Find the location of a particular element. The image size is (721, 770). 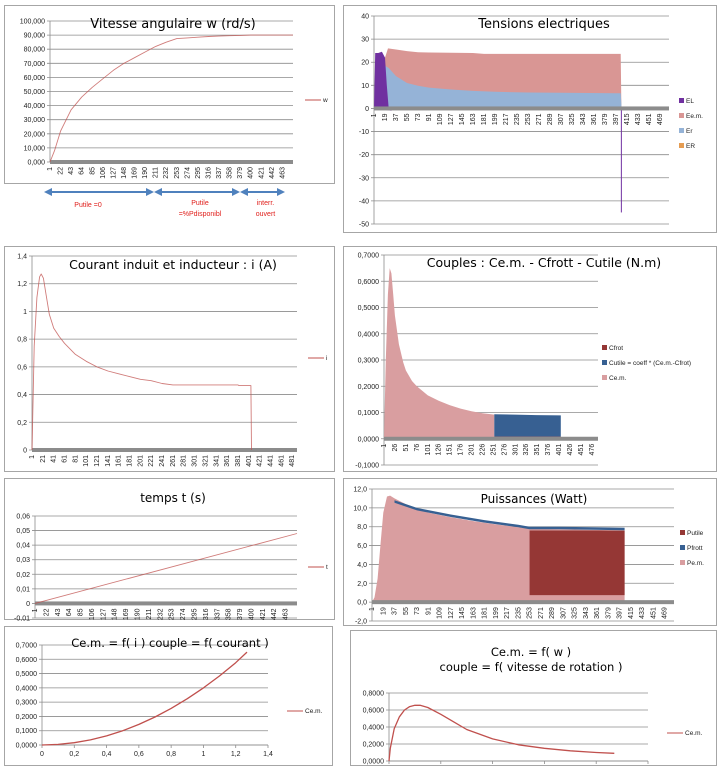

chart-title: Ce.m. = f( i ) couple = f( courant ) is located at coordinates (169, 643).